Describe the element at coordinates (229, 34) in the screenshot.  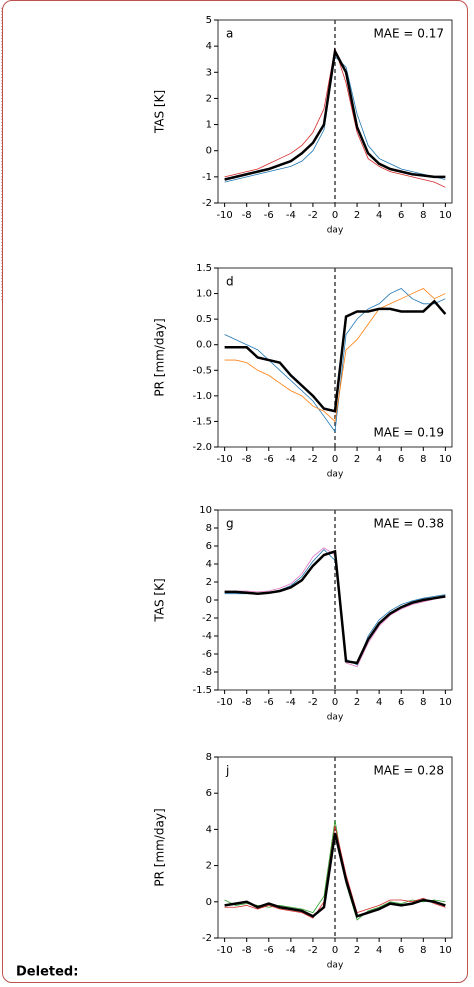
I see `panel-letter: a` at that location.